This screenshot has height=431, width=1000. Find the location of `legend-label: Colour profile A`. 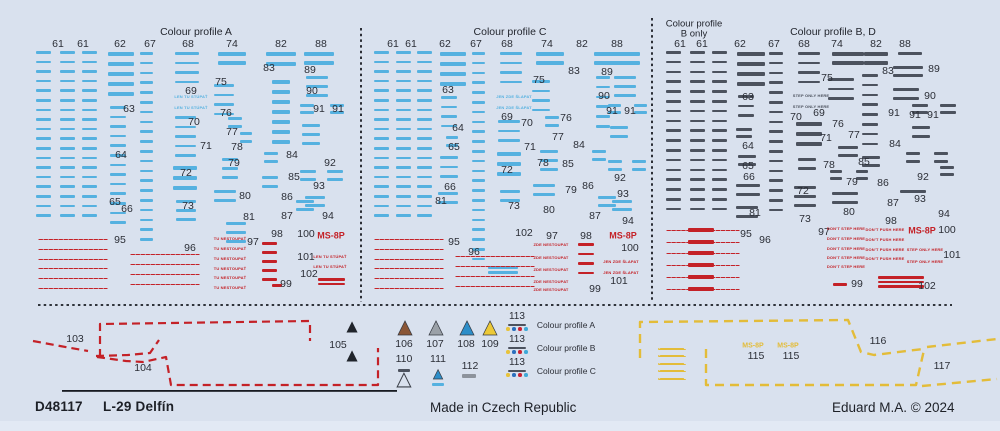

legend-label: Colour profile A is located at coordinates (565, 324).